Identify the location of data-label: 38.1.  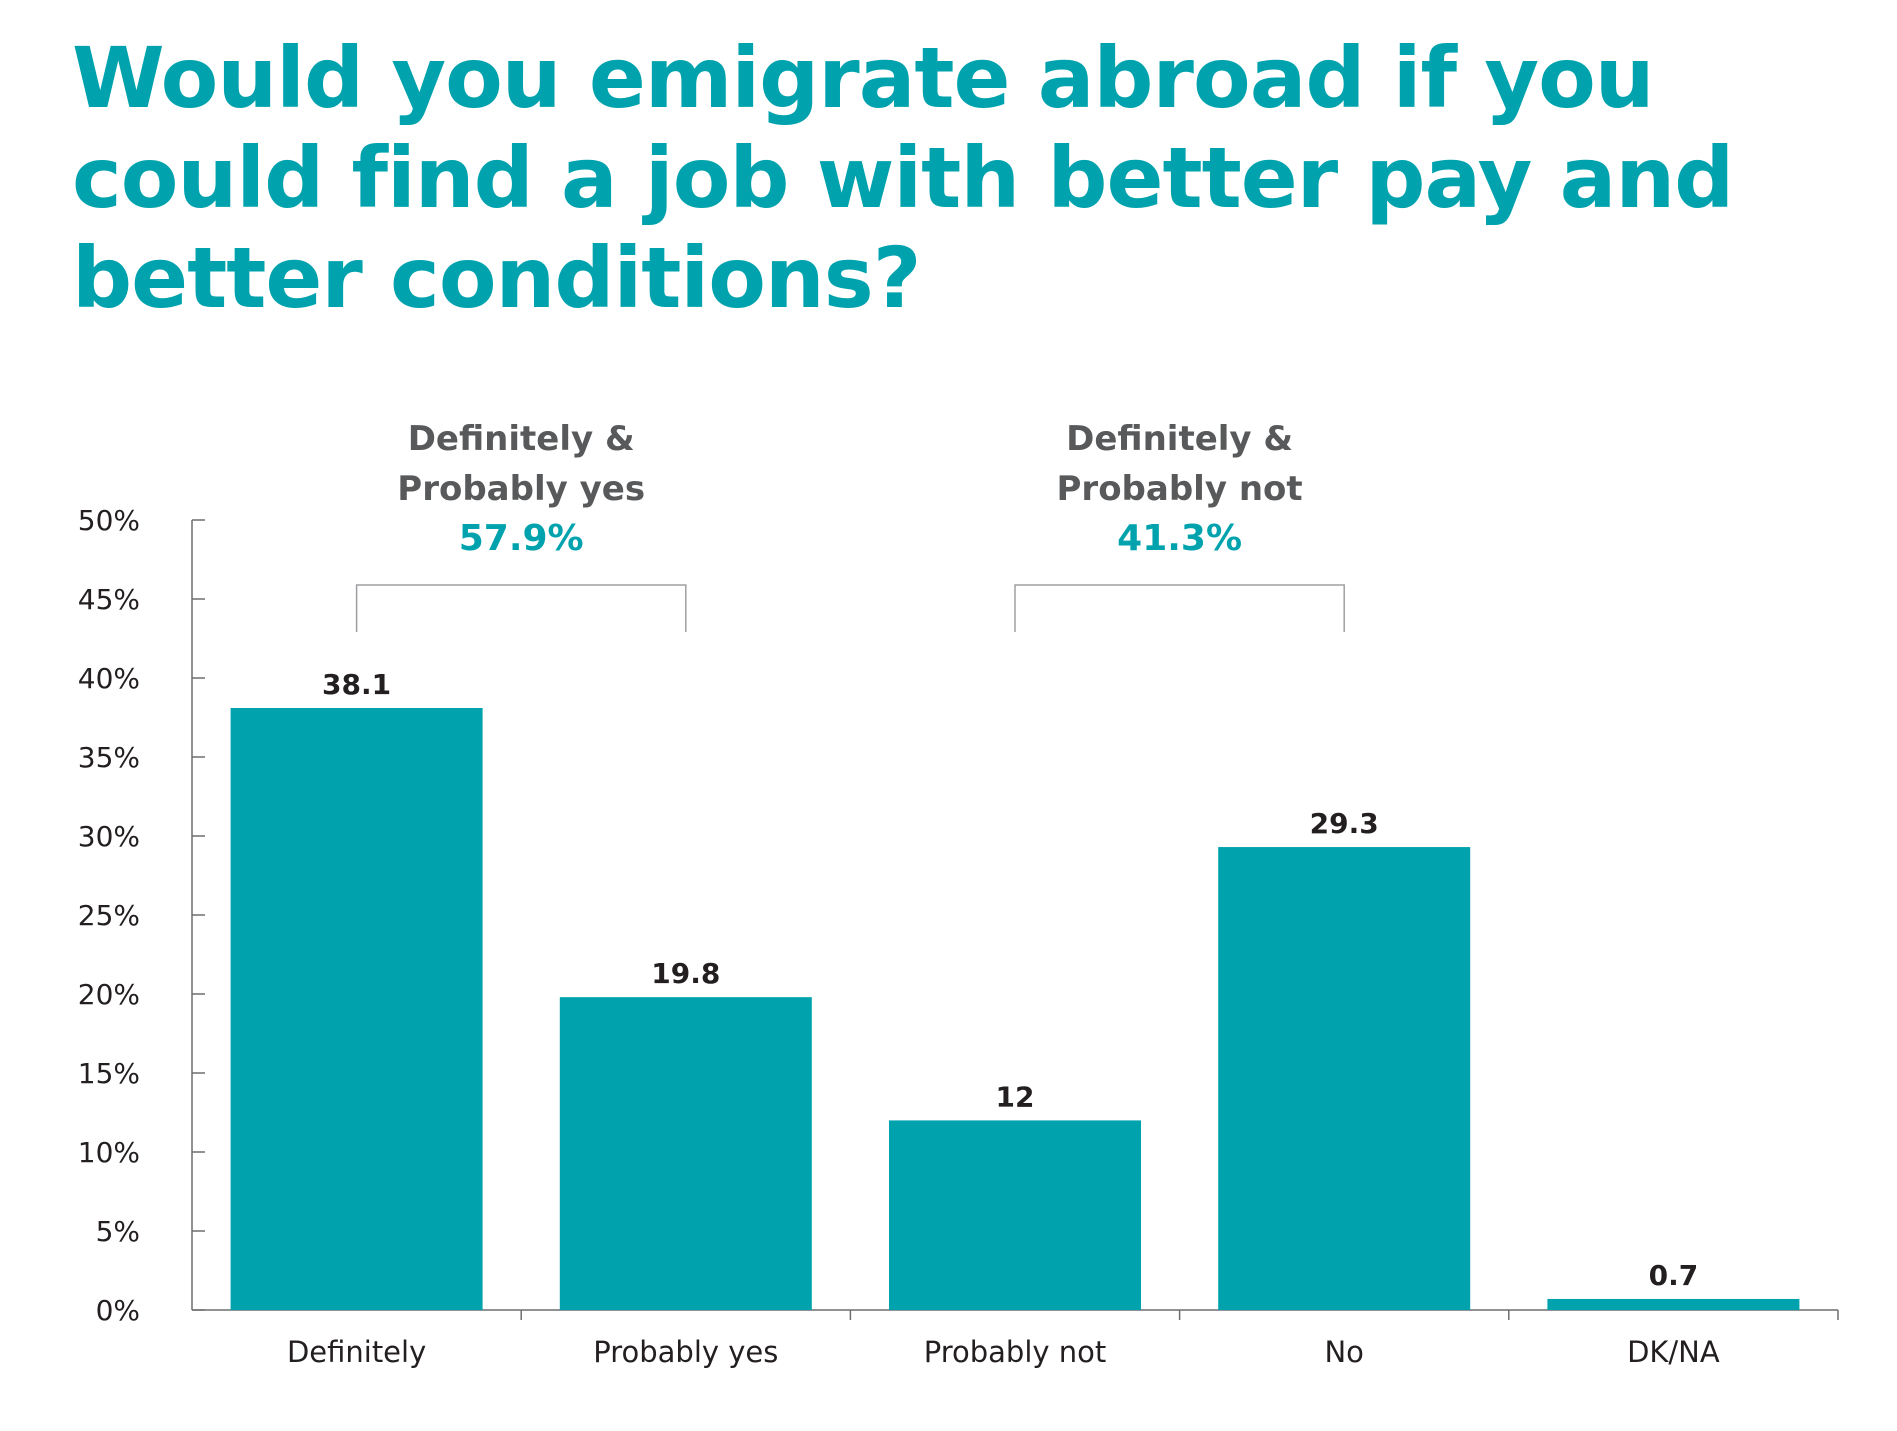
(356, 684).